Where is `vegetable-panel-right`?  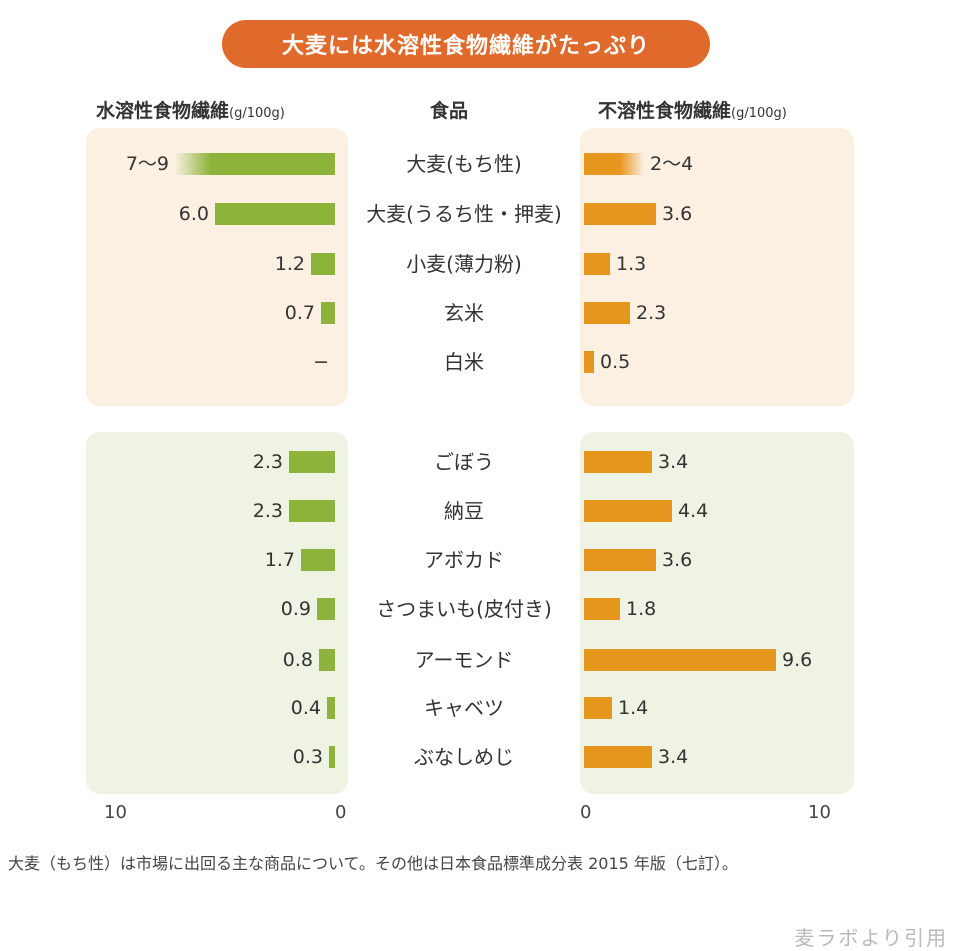
vegetable-panel-right is located at coordinates (717, 613).